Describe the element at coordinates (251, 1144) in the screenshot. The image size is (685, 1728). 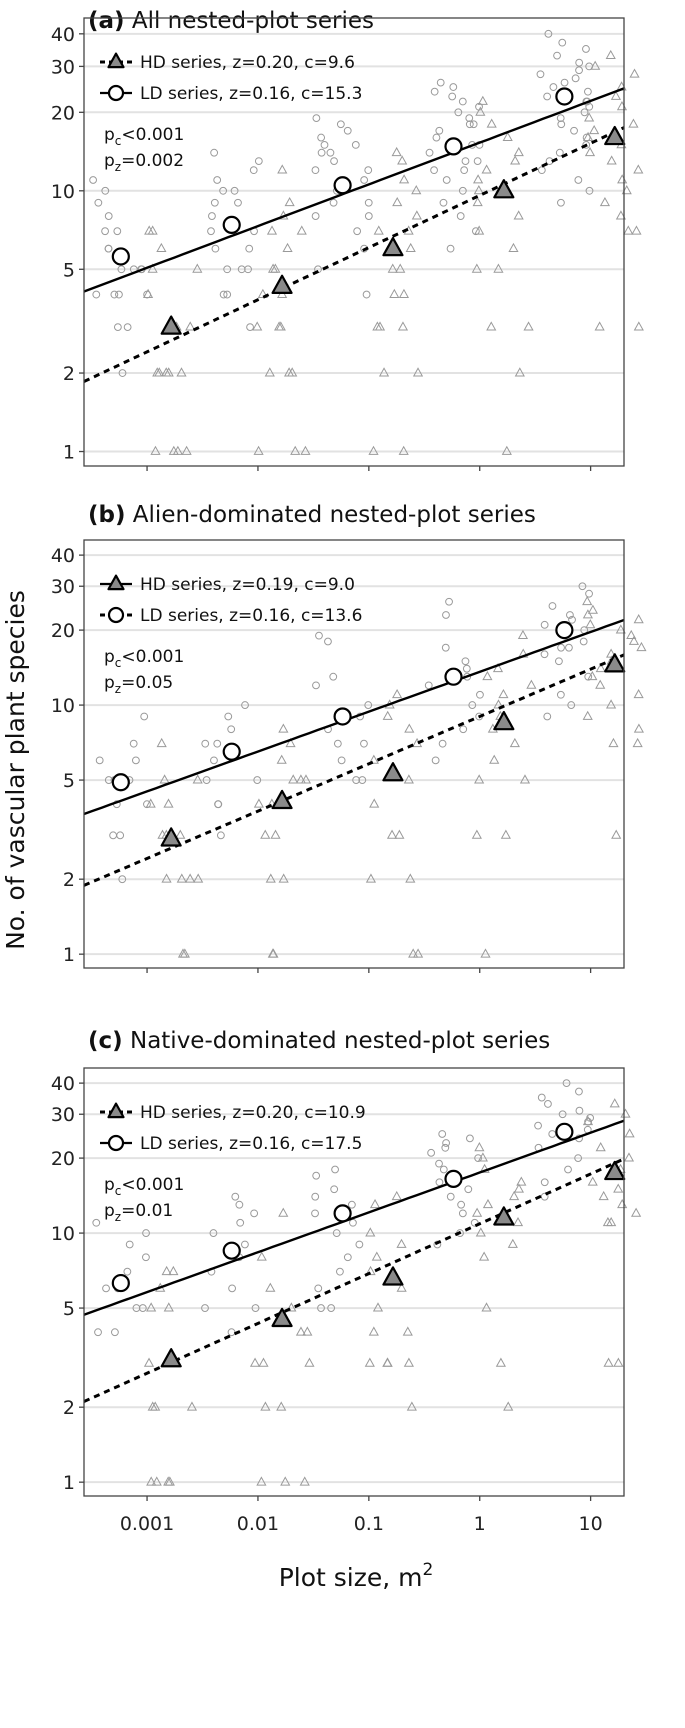
I see `legend-label: LD series, z=0.16, c=17.5` at that location.